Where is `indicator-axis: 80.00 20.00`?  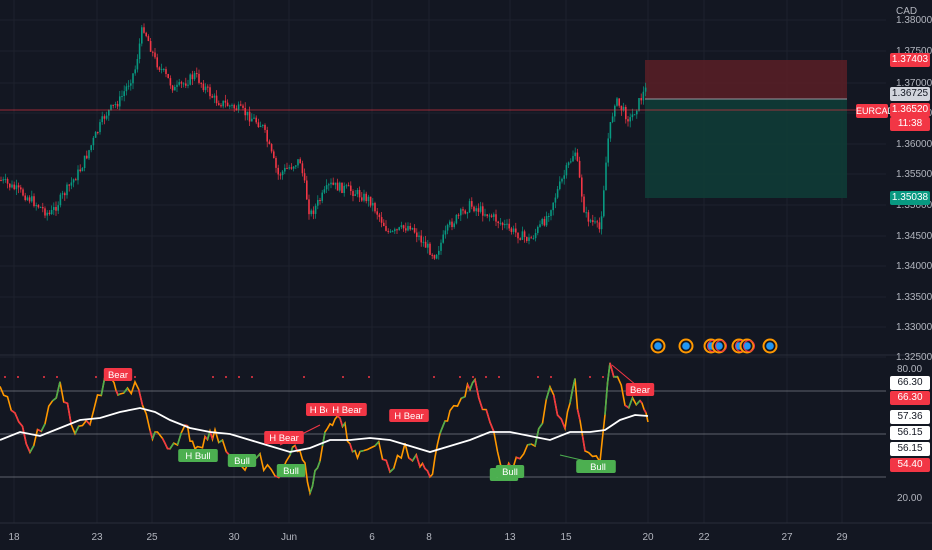
indicator-axis: 80.00 20.00 is located at coordinates (909, 434).